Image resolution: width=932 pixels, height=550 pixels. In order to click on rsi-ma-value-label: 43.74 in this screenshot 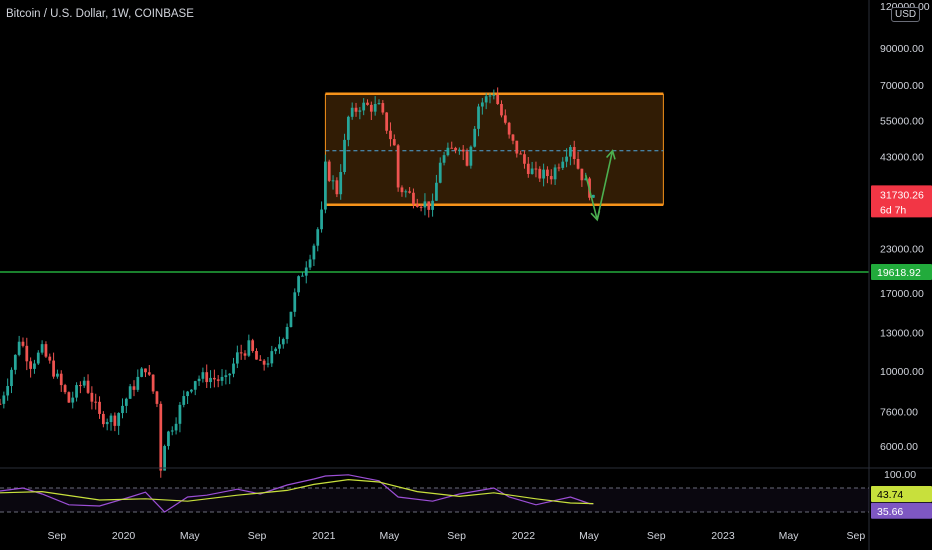, I will do `click(890, 495)`.